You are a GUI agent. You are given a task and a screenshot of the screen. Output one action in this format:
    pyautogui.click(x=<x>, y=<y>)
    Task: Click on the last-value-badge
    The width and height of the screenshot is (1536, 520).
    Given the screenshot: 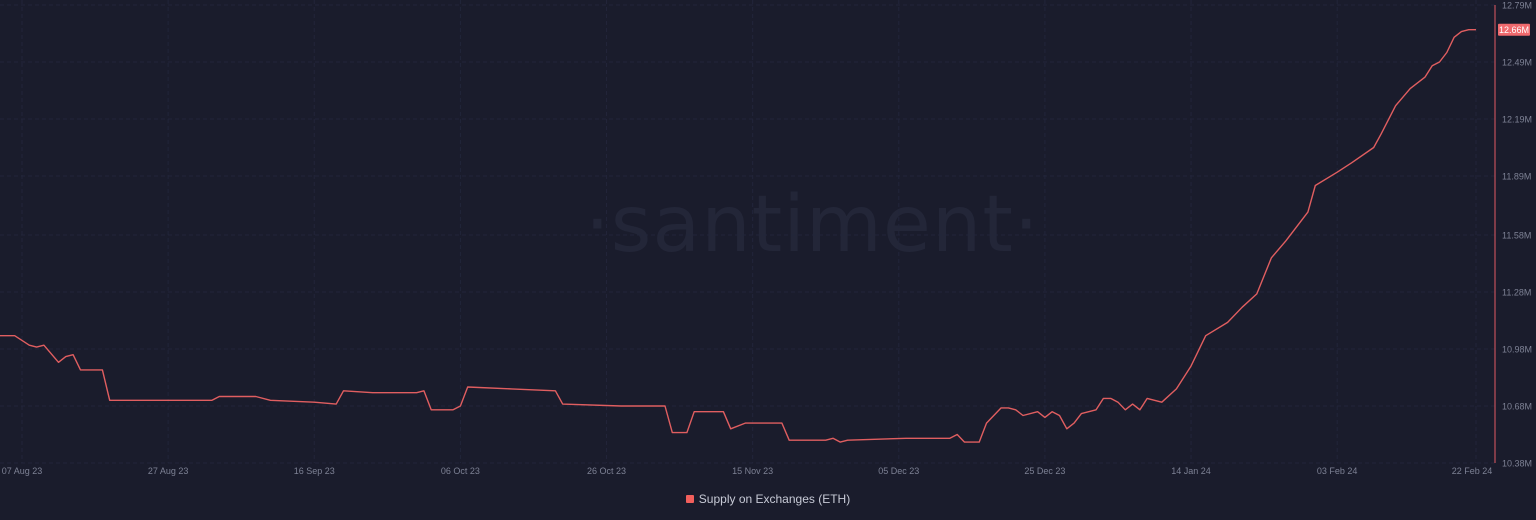 What is the action you would take?
    pyautogui.click(x=1514, y=29)
    